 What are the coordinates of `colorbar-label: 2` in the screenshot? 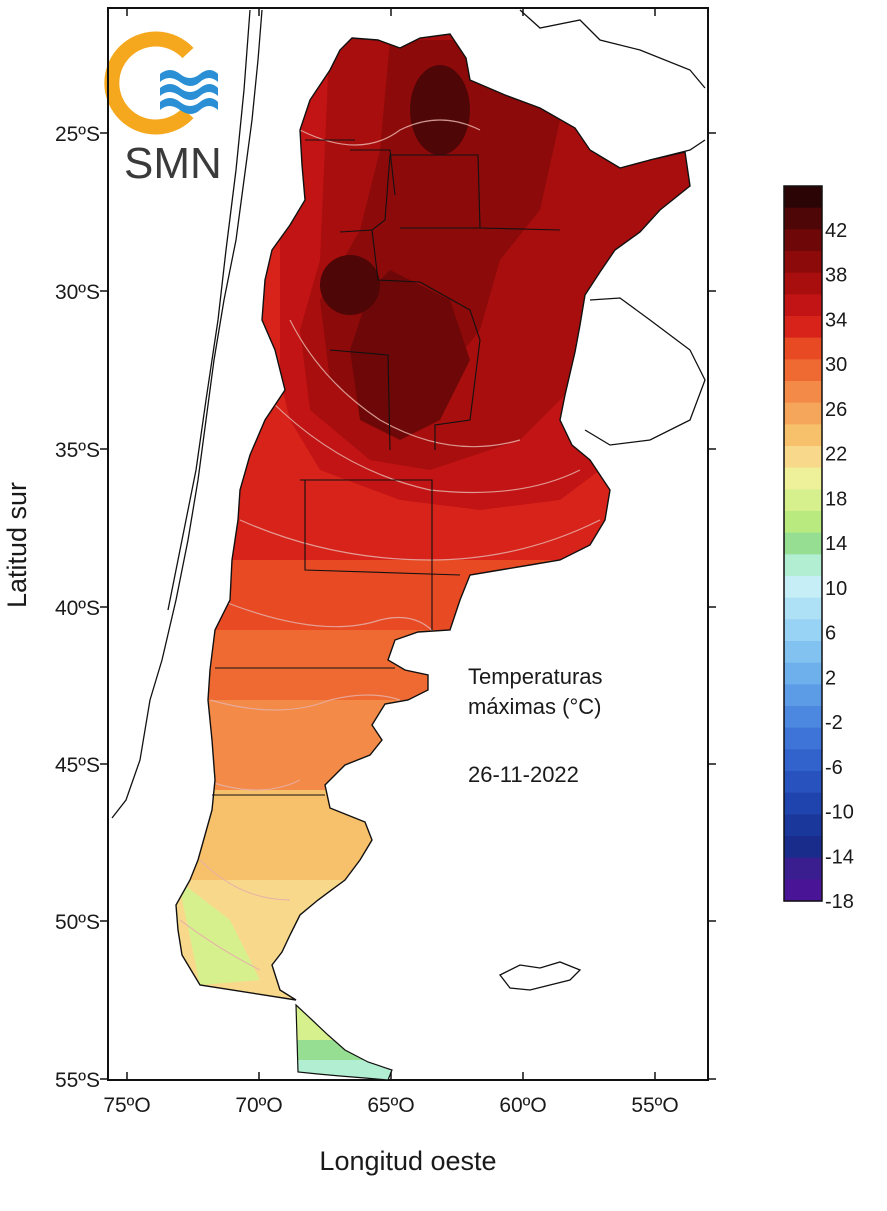 It's located at (830, 678).